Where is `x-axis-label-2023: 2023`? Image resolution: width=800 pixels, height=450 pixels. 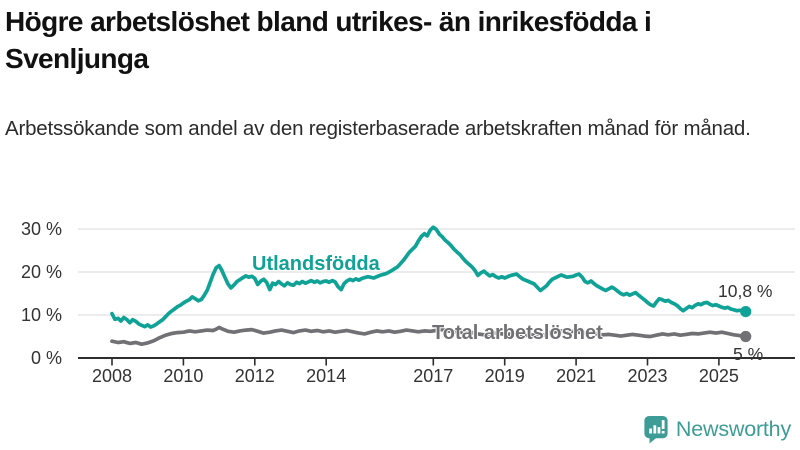
x-axis-label-2023: 2023 is located at coordinates (647, 376).